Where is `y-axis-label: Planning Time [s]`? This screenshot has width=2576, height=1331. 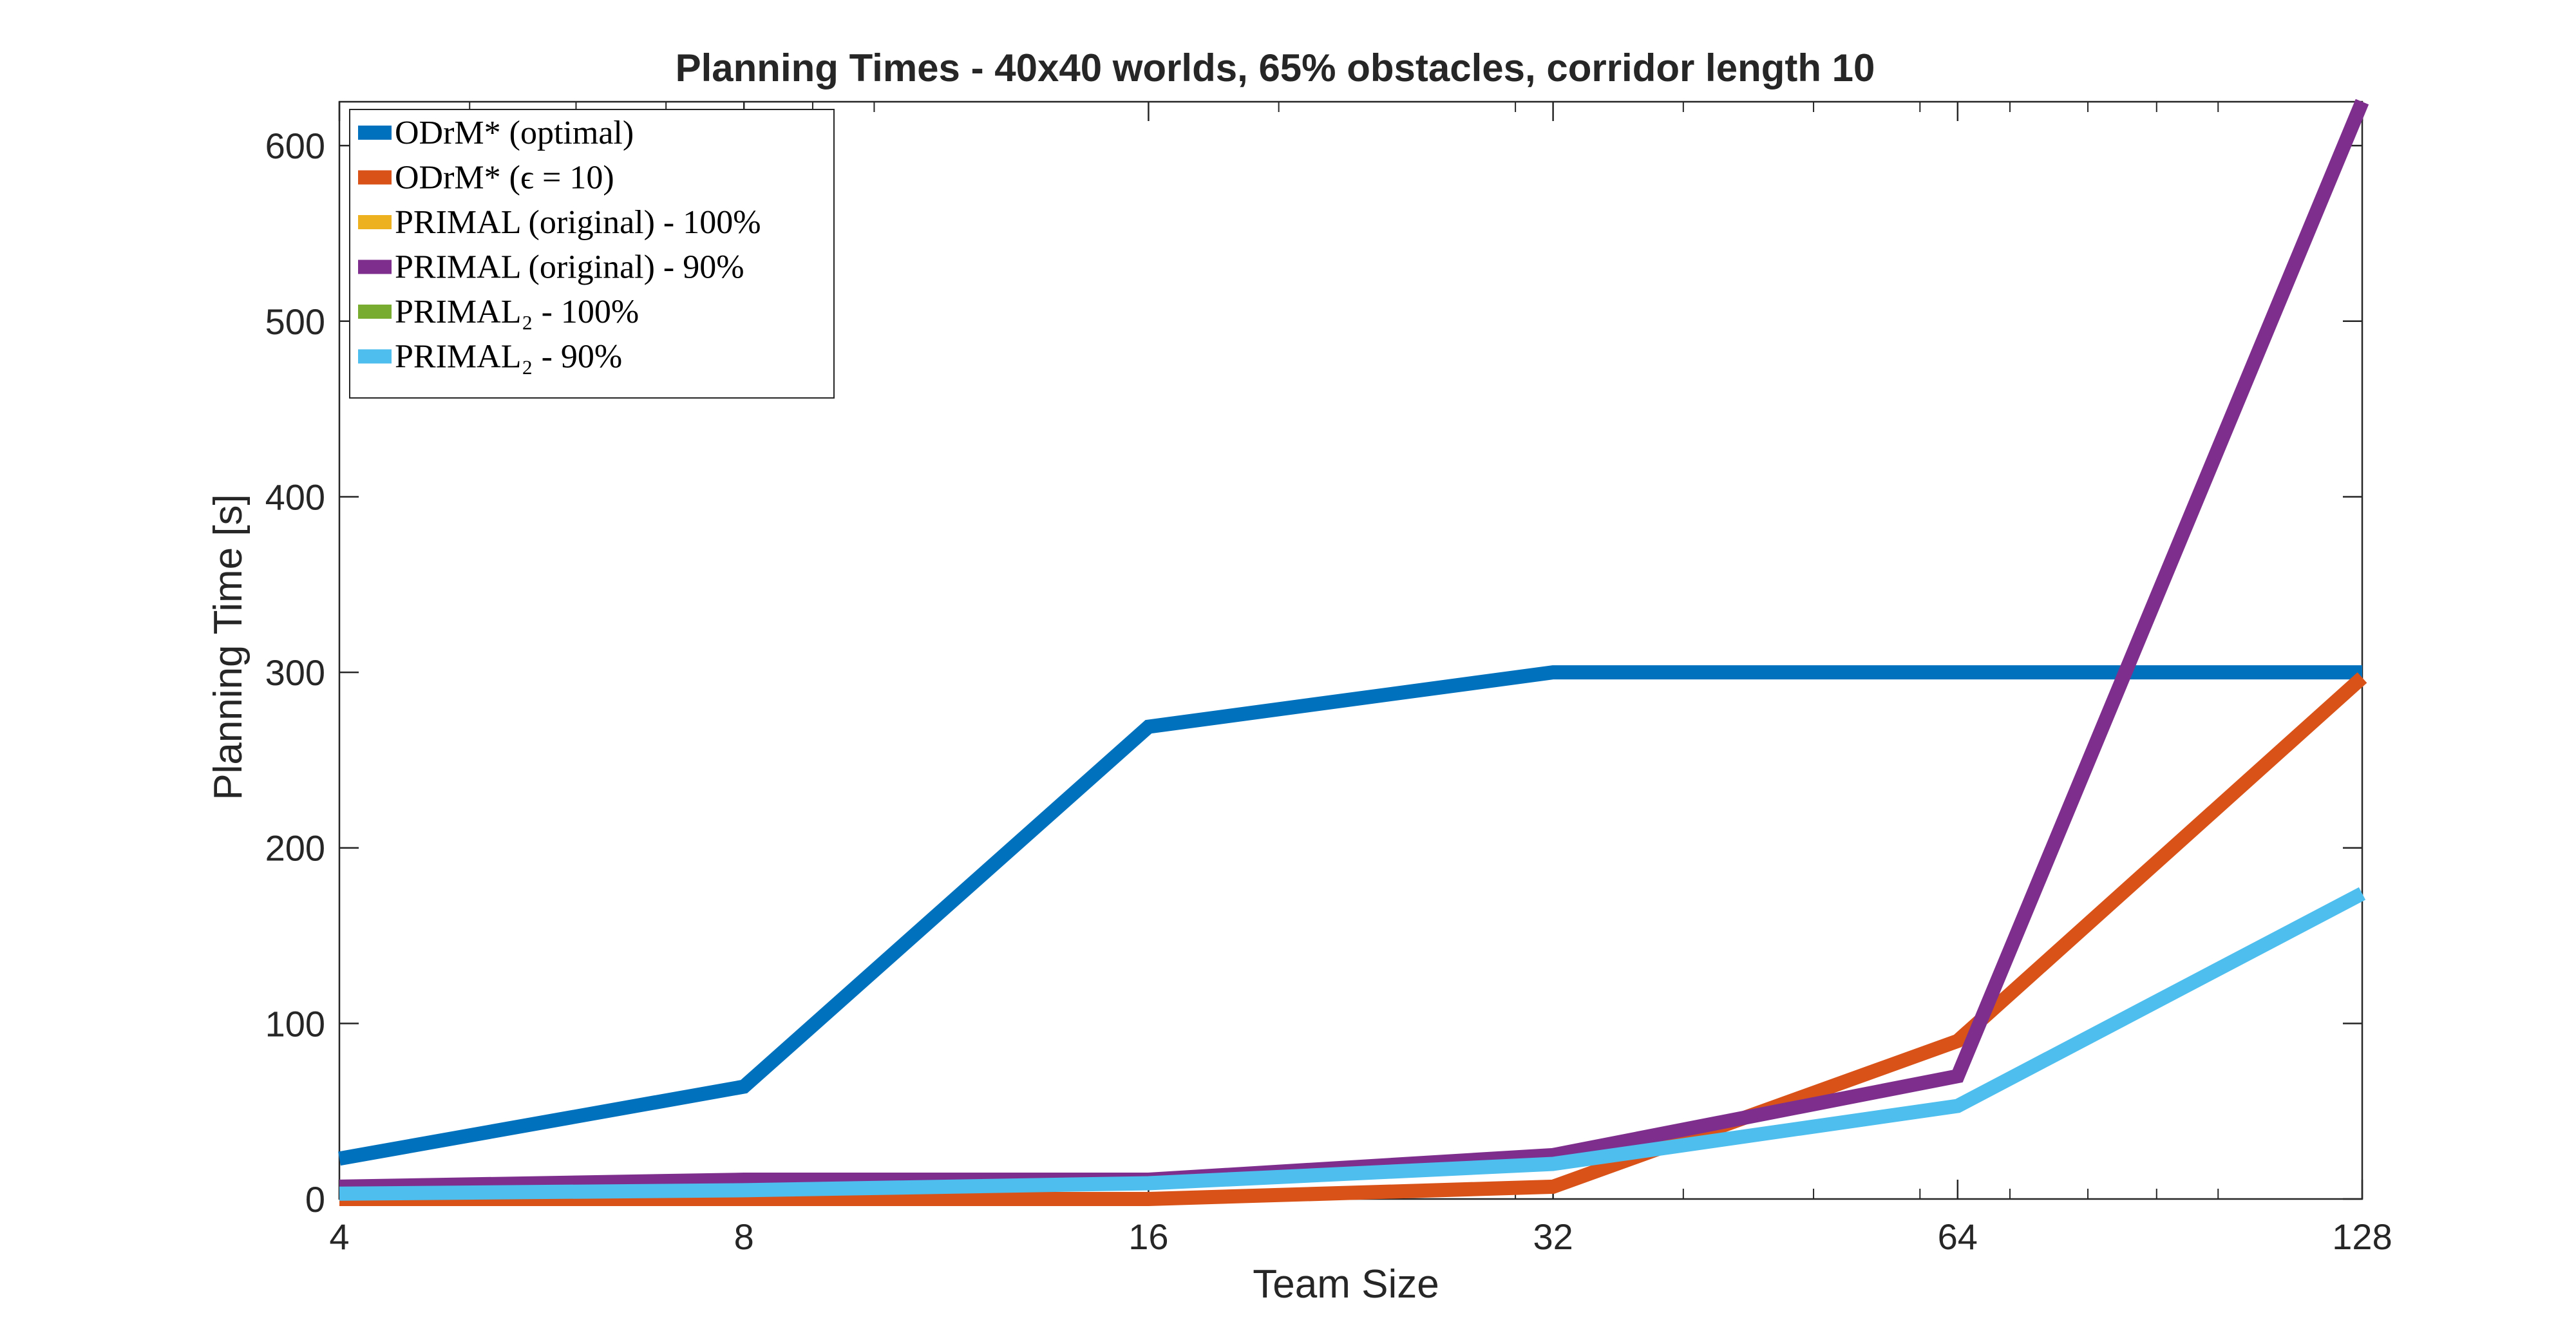
y-axis-label: Planning Time [s] is located at coordinates (229, 647).